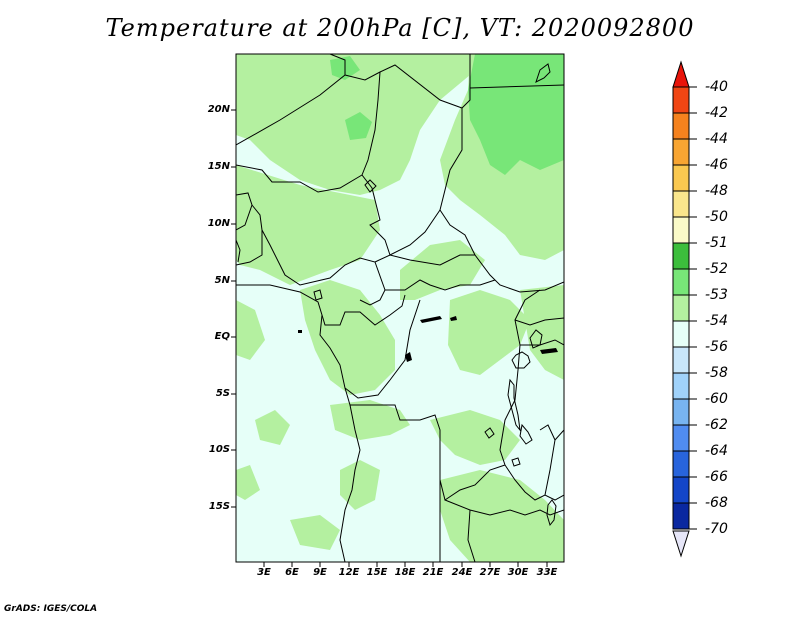 This screenshot has width=800, height=618. Describe the element at coordinates (349, 572) in the screenshot. I see `lon-label-12e: 12E` at that location.